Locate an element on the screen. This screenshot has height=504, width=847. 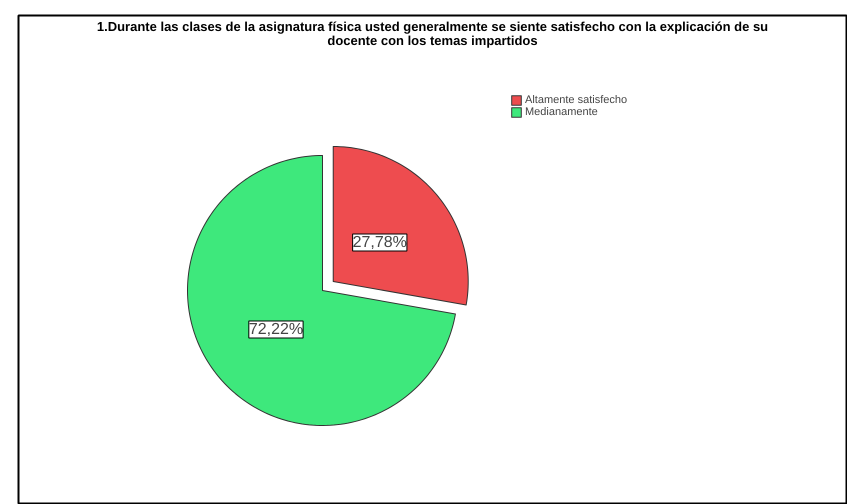
legend-label: Altamente satisfecho is located at coordinates (576, 100).